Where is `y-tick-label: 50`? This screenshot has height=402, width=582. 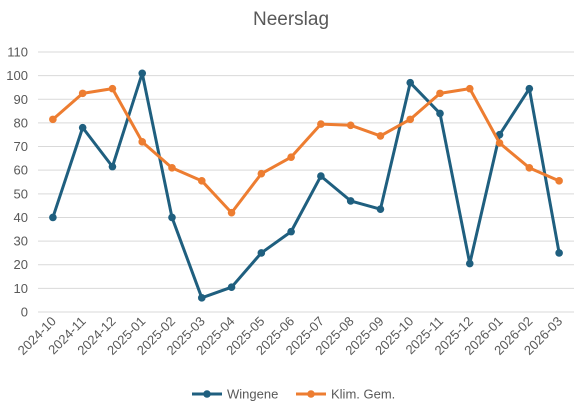
y-tick-label: 50 is located at coordinates (21, 193).